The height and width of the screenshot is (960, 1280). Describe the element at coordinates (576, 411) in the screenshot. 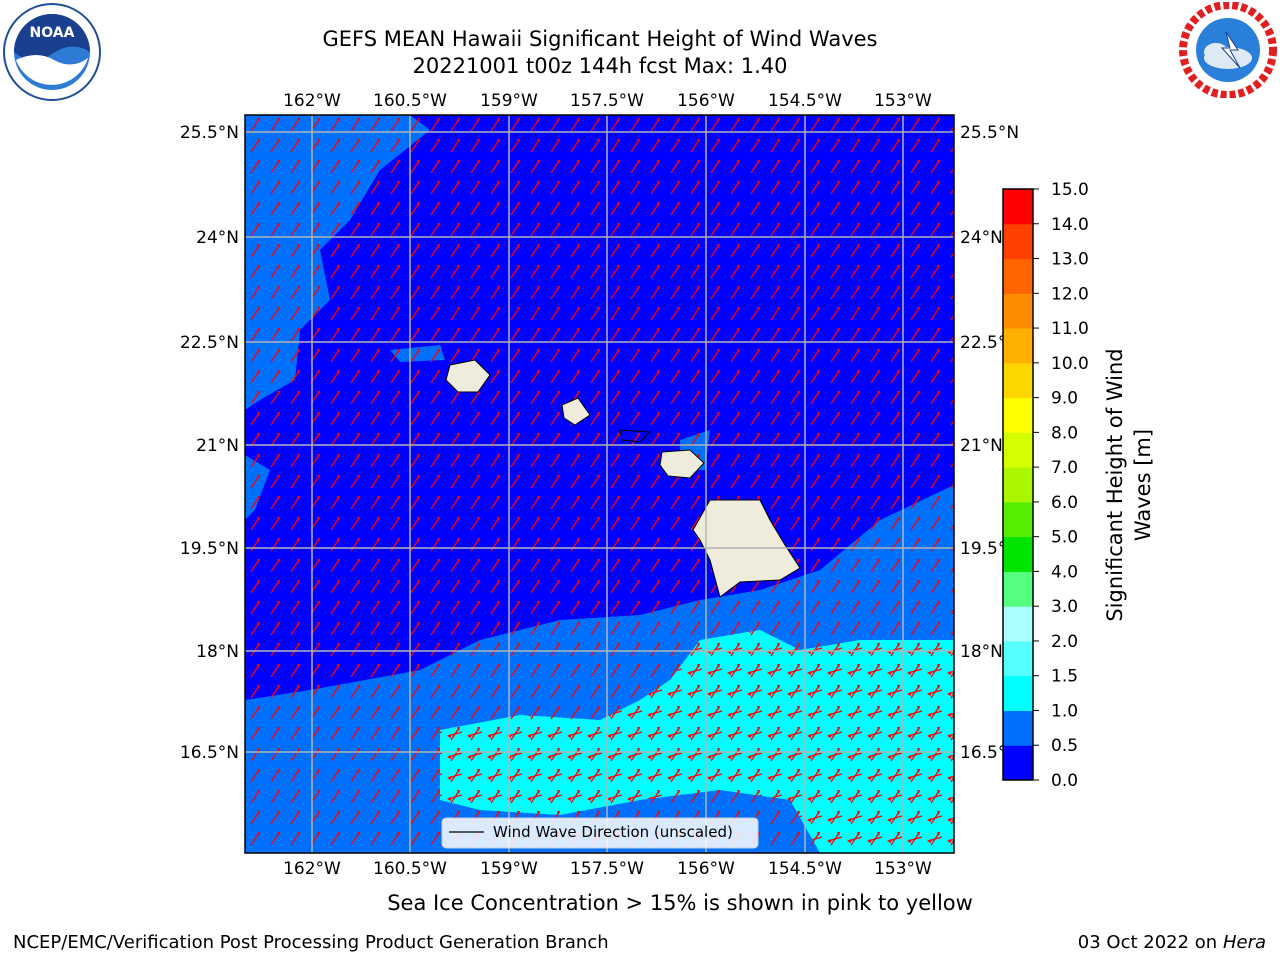

I see `island-oahu` at that location.